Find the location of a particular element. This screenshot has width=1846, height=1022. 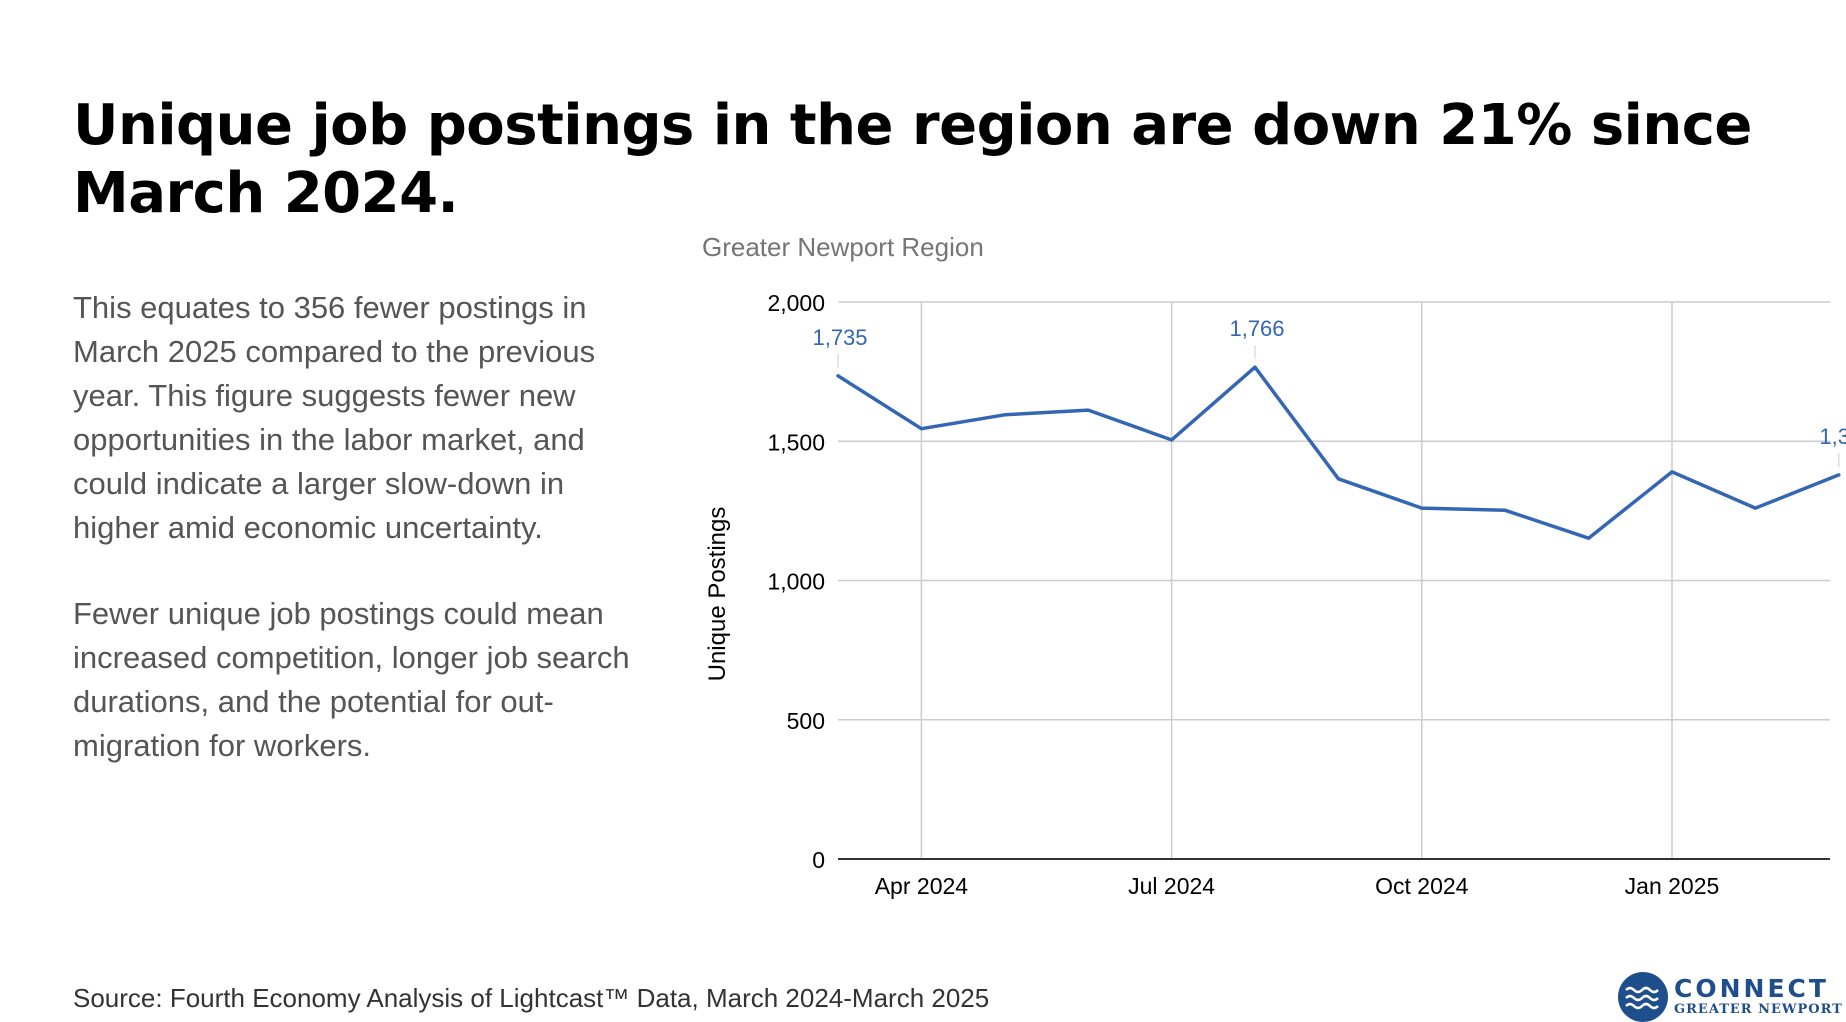

logo: CONNECT GREATER NEWPORT is located at coordinates (1732, 997).